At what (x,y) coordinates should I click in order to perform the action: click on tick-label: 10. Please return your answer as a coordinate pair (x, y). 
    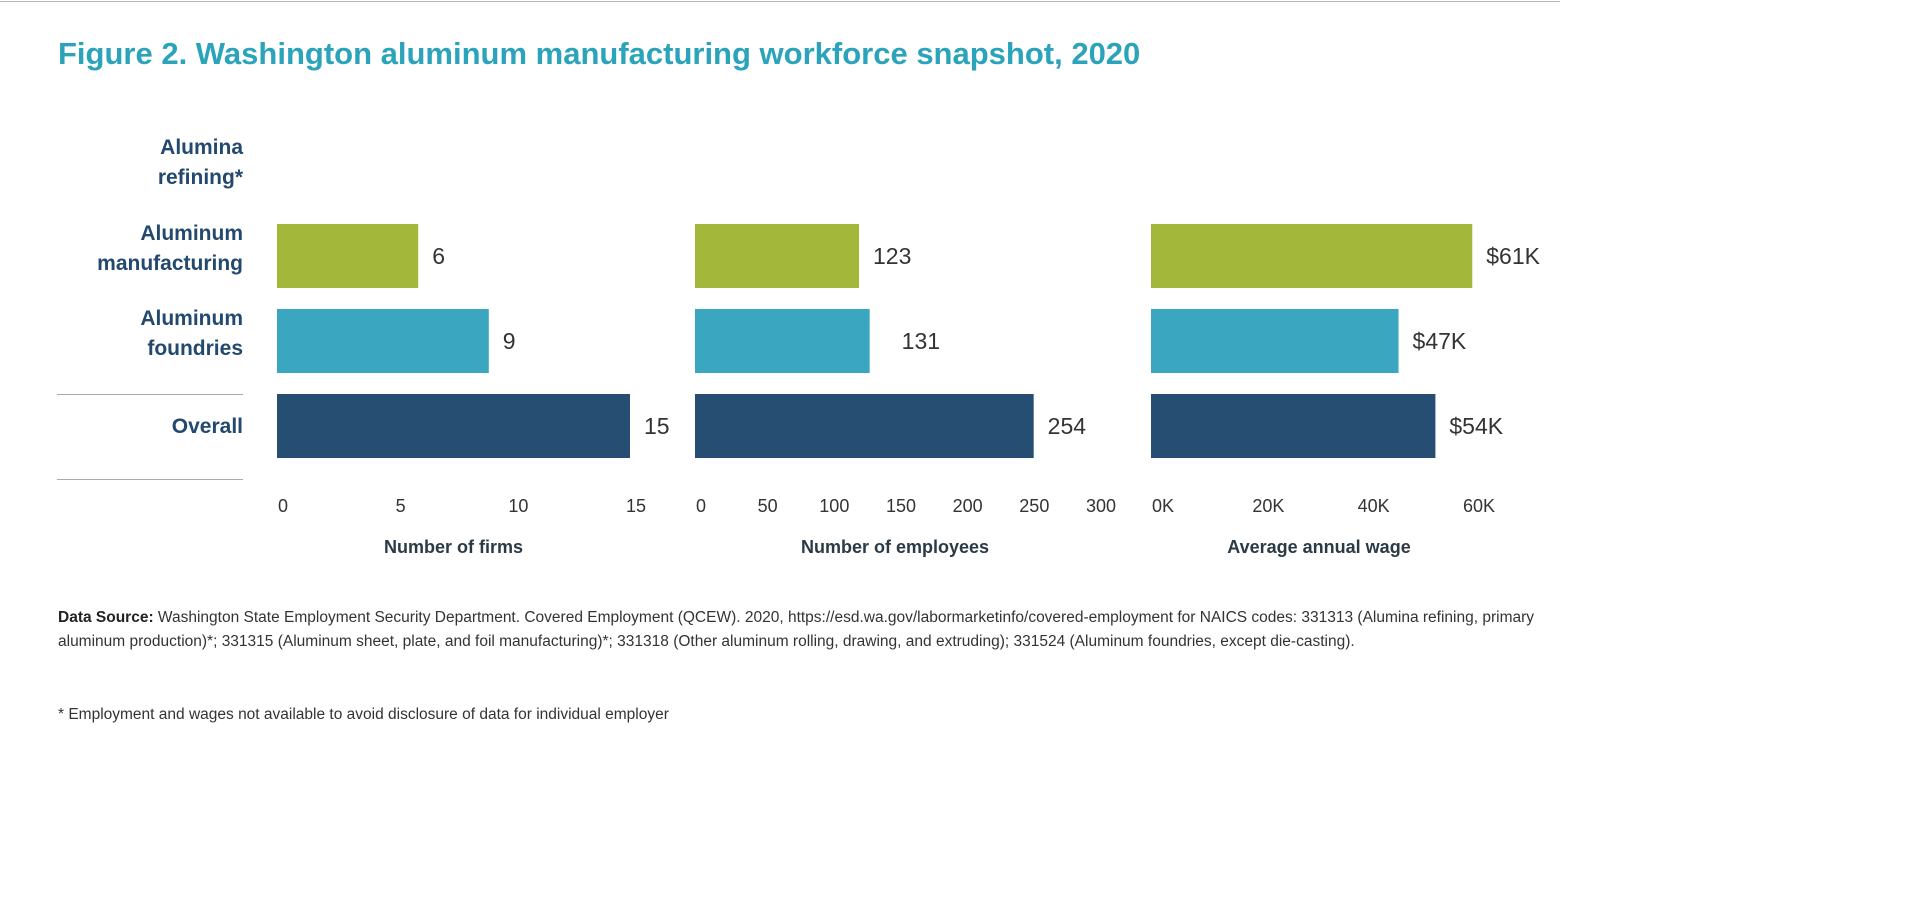
    Looking at the image, I should click on (518, 506).